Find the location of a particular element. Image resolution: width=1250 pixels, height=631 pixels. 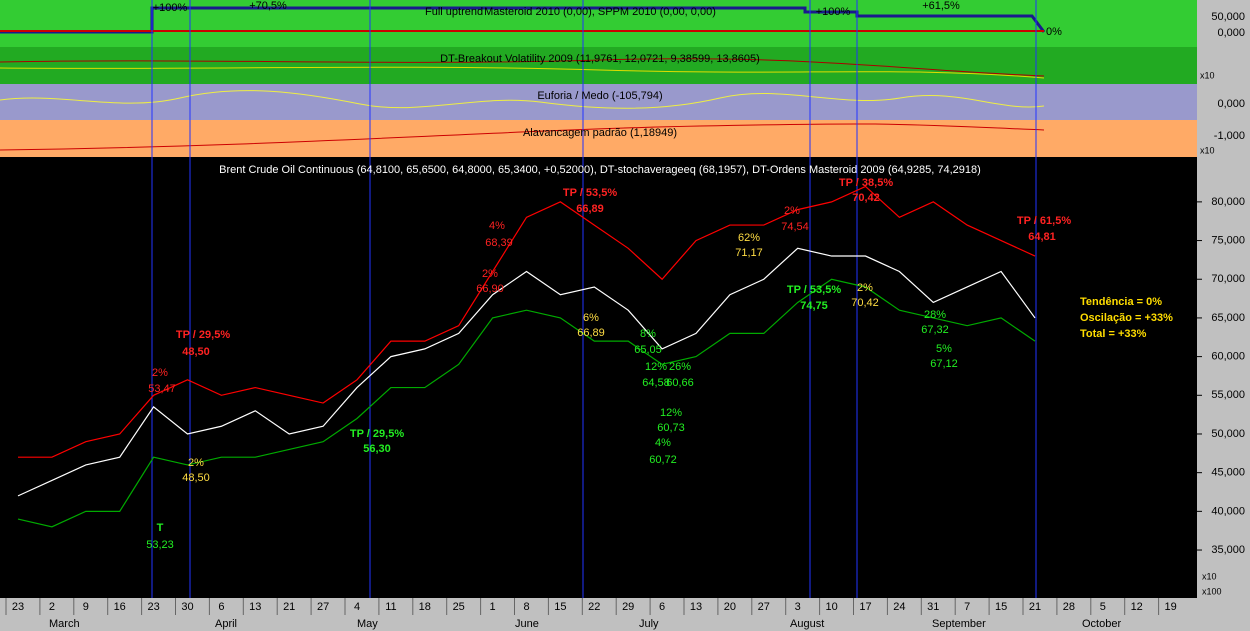

summary: Total = +33% is located at coordinates (1113, 334).